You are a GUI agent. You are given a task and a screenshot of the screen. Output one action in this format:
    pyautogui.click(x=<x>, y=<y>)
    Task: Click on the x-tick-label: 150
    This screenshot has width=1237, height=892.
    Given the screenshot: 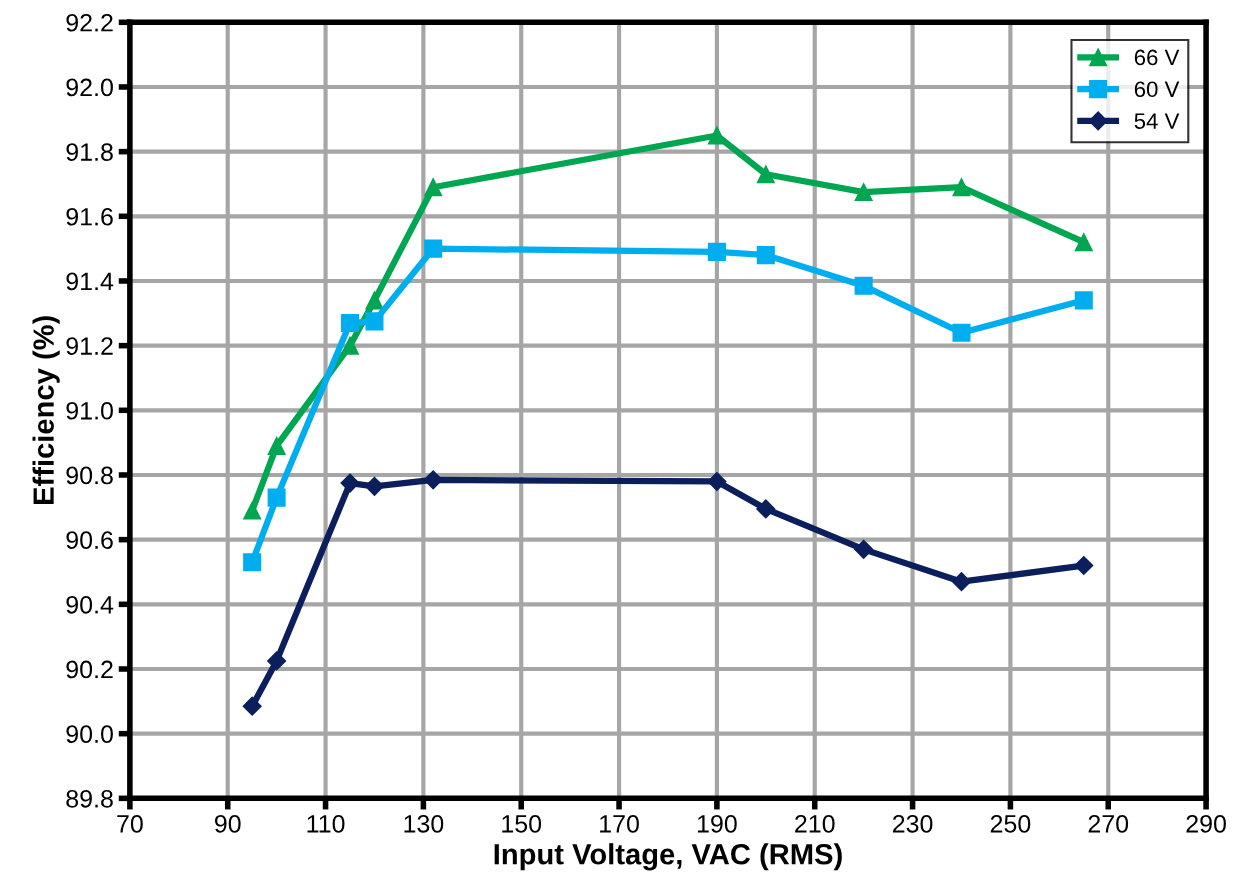 What is the action you would take?
    pyautogui.click(x=522, y=823)
    